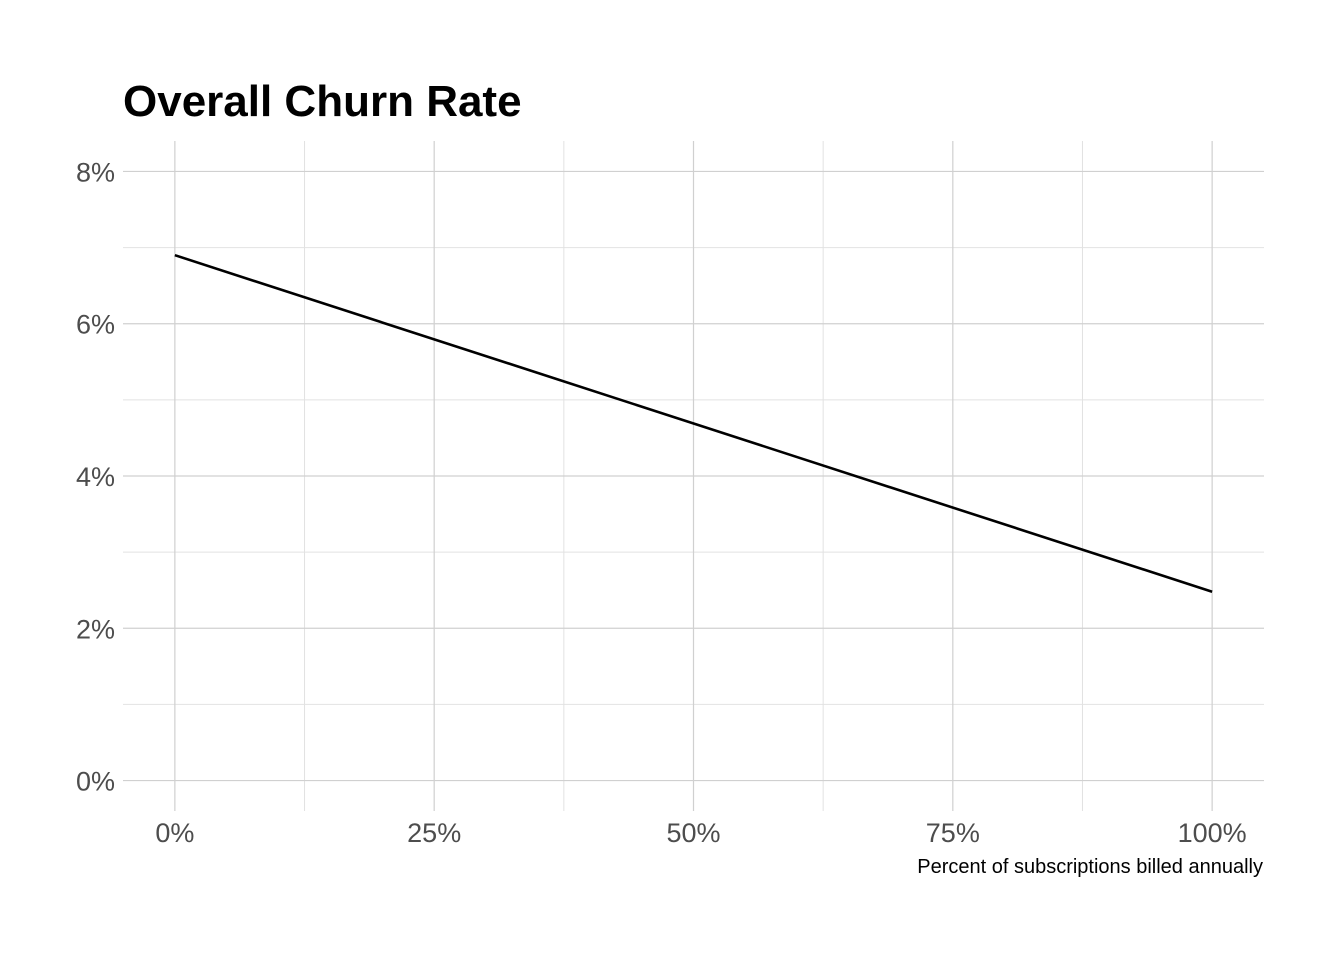 The height and width of the screenshot is (960, 1344). I want to click on x-tick-label: 25%, so click(434, 833).